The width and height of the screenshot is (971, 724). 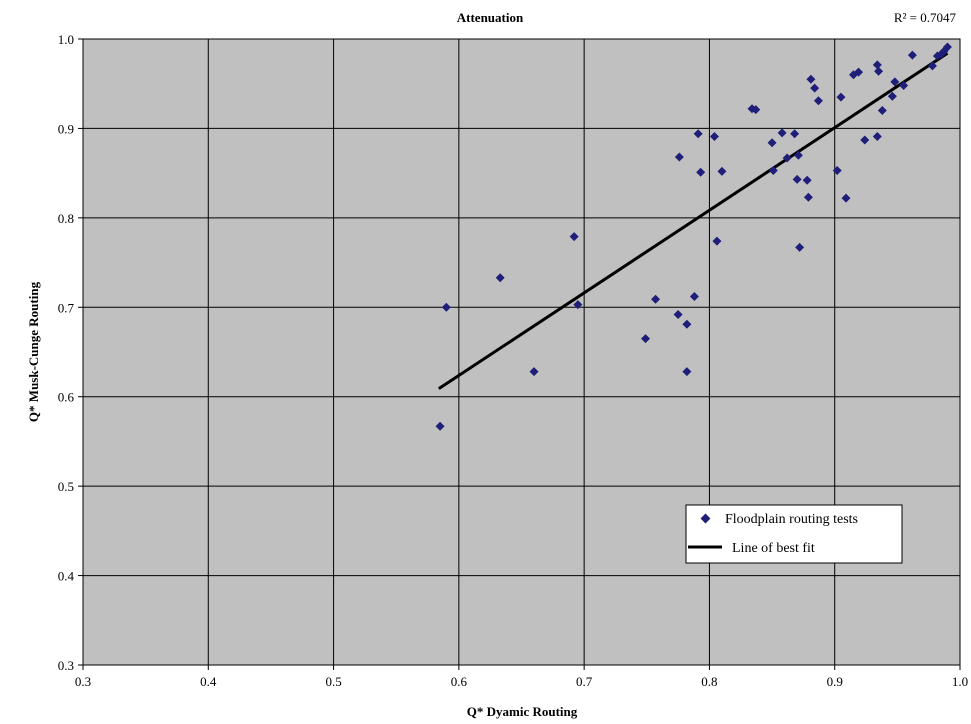 I want to click on x-tick-label: 0.7, so click(x=584, y=681).